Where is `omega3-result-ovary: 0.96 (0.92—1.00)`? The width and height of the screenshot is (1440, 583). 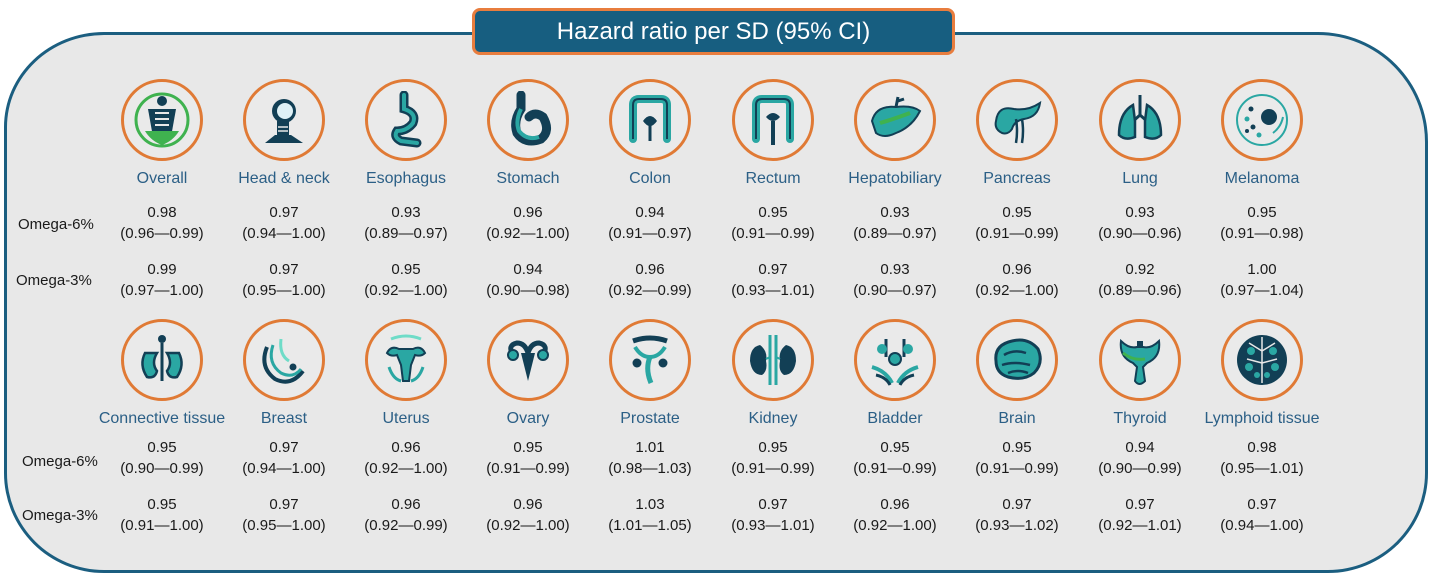
omega3-result-ovary: 0.96 (0.92—1.00) is located at coordinates (528, 515).